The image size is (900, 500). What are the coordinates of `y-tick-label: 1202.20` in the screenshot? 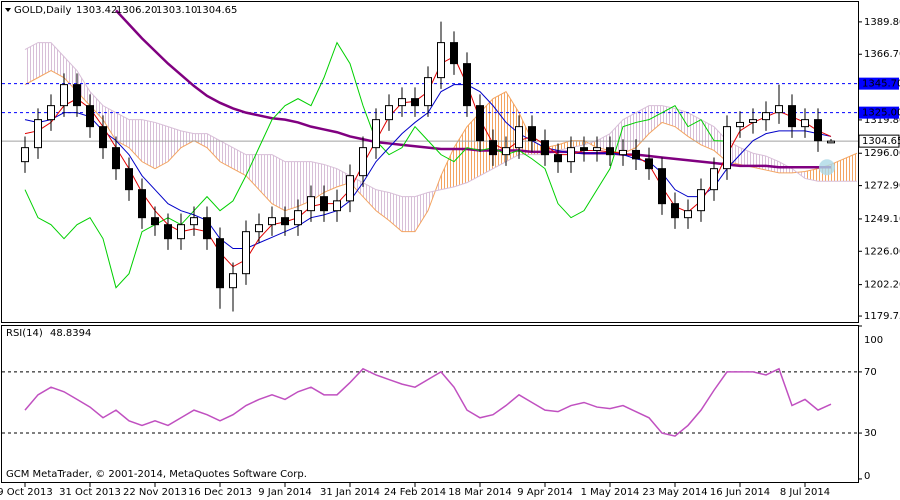 It's located at (882, 285).